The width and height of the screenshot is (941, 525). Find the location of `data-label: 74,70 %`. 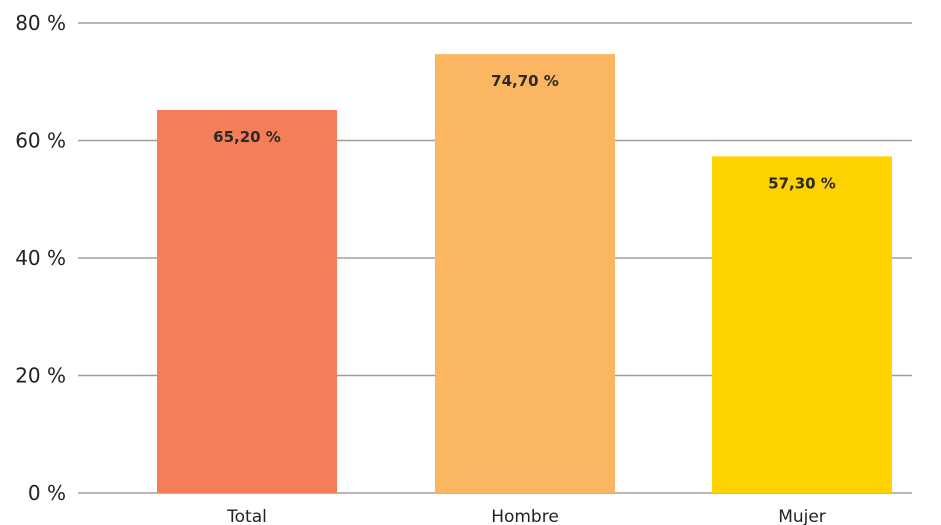

data-label: 74,70 % is located at coordinates (525, 81).